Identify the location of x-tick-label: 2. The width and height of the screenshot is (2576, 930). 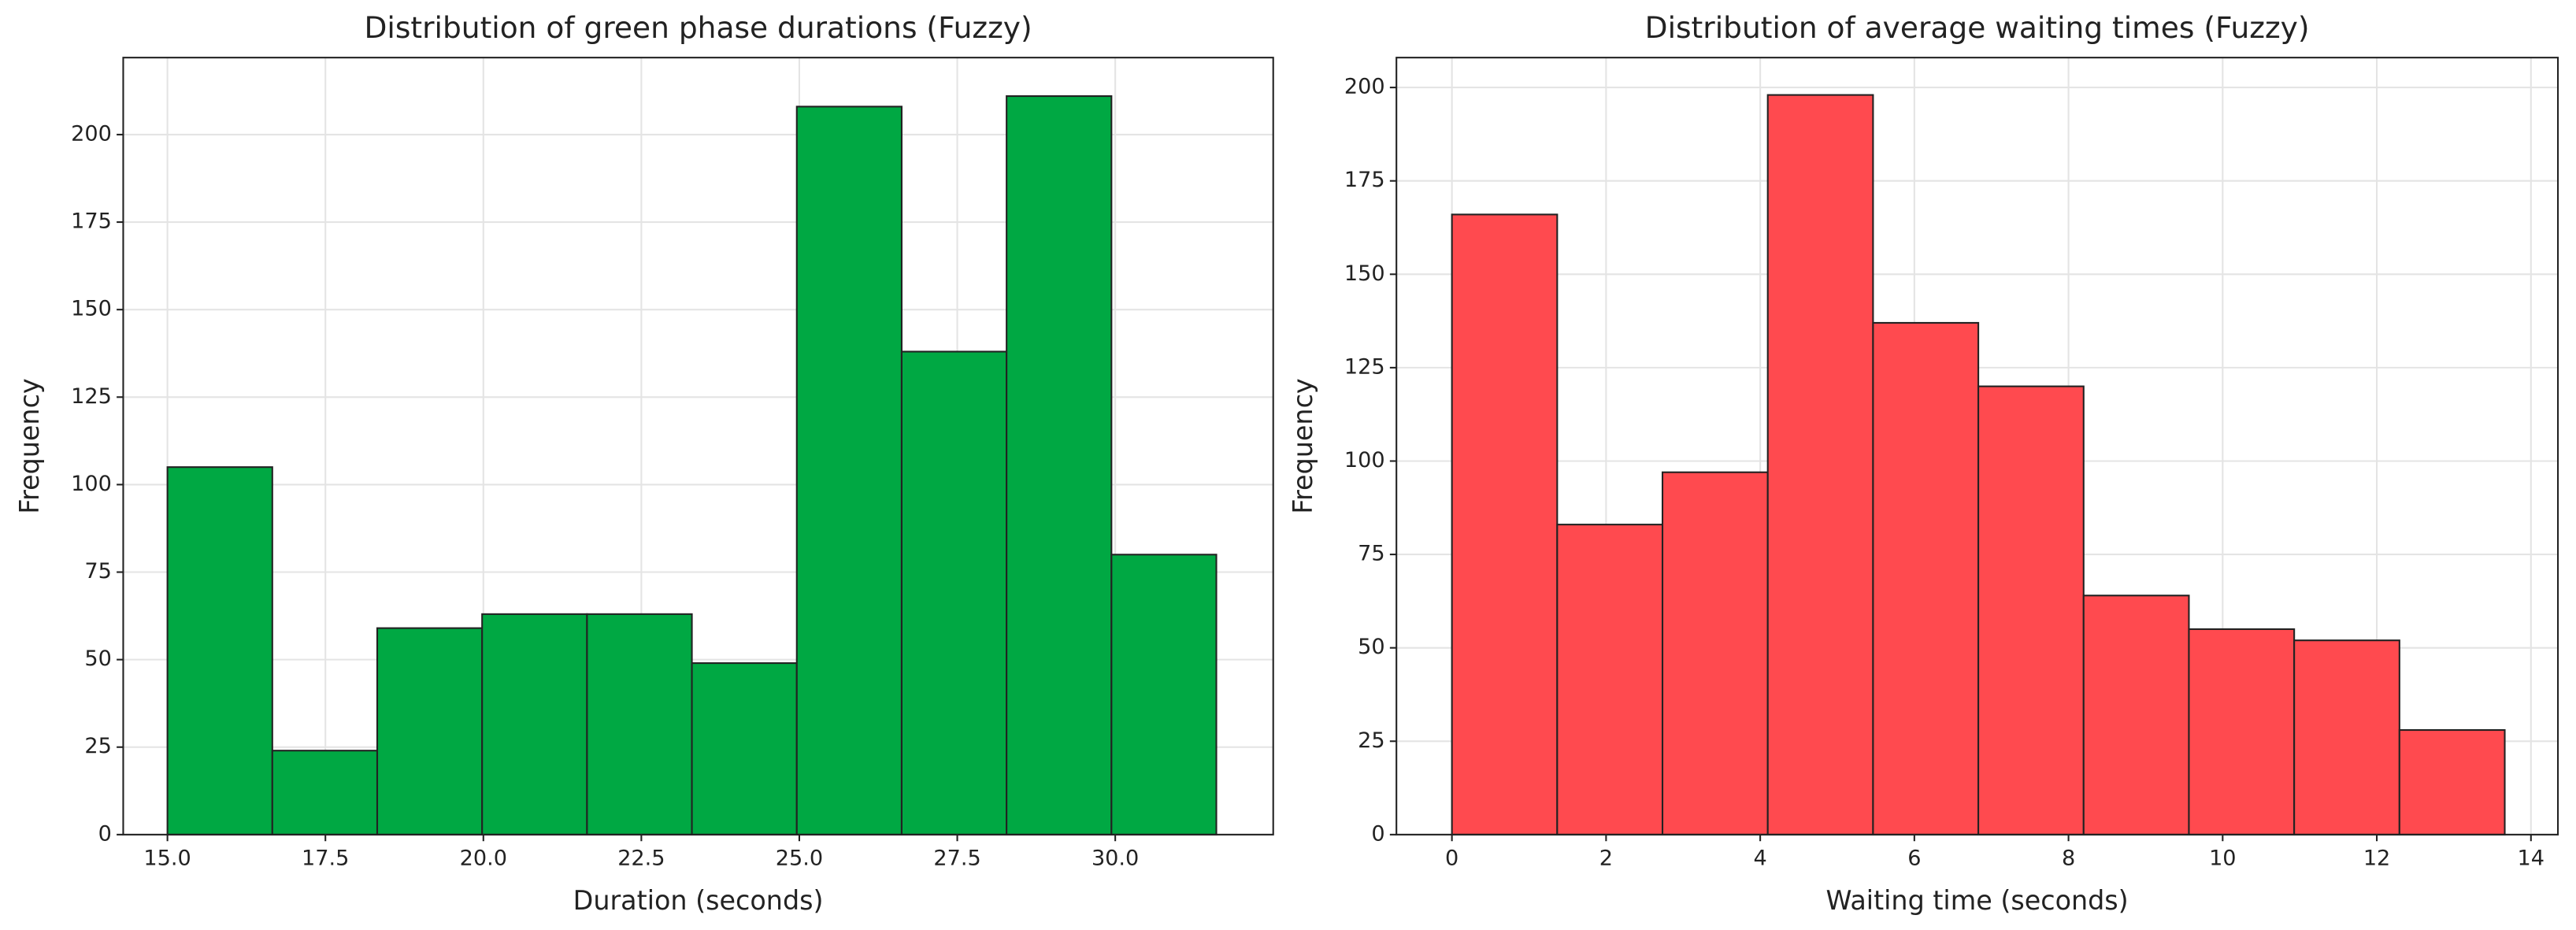
(1606, 859).